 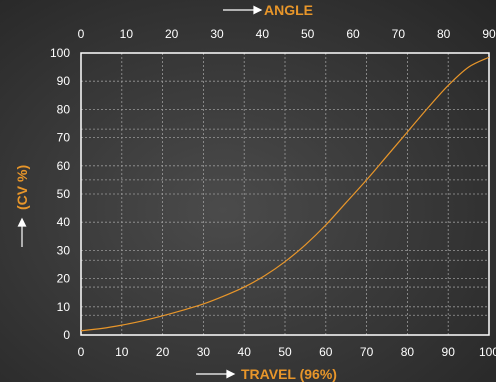 I want to click on x-tick-labels: 0 10 20 30 40 50 60 70 80 90 100, so click(x=287, y=352).